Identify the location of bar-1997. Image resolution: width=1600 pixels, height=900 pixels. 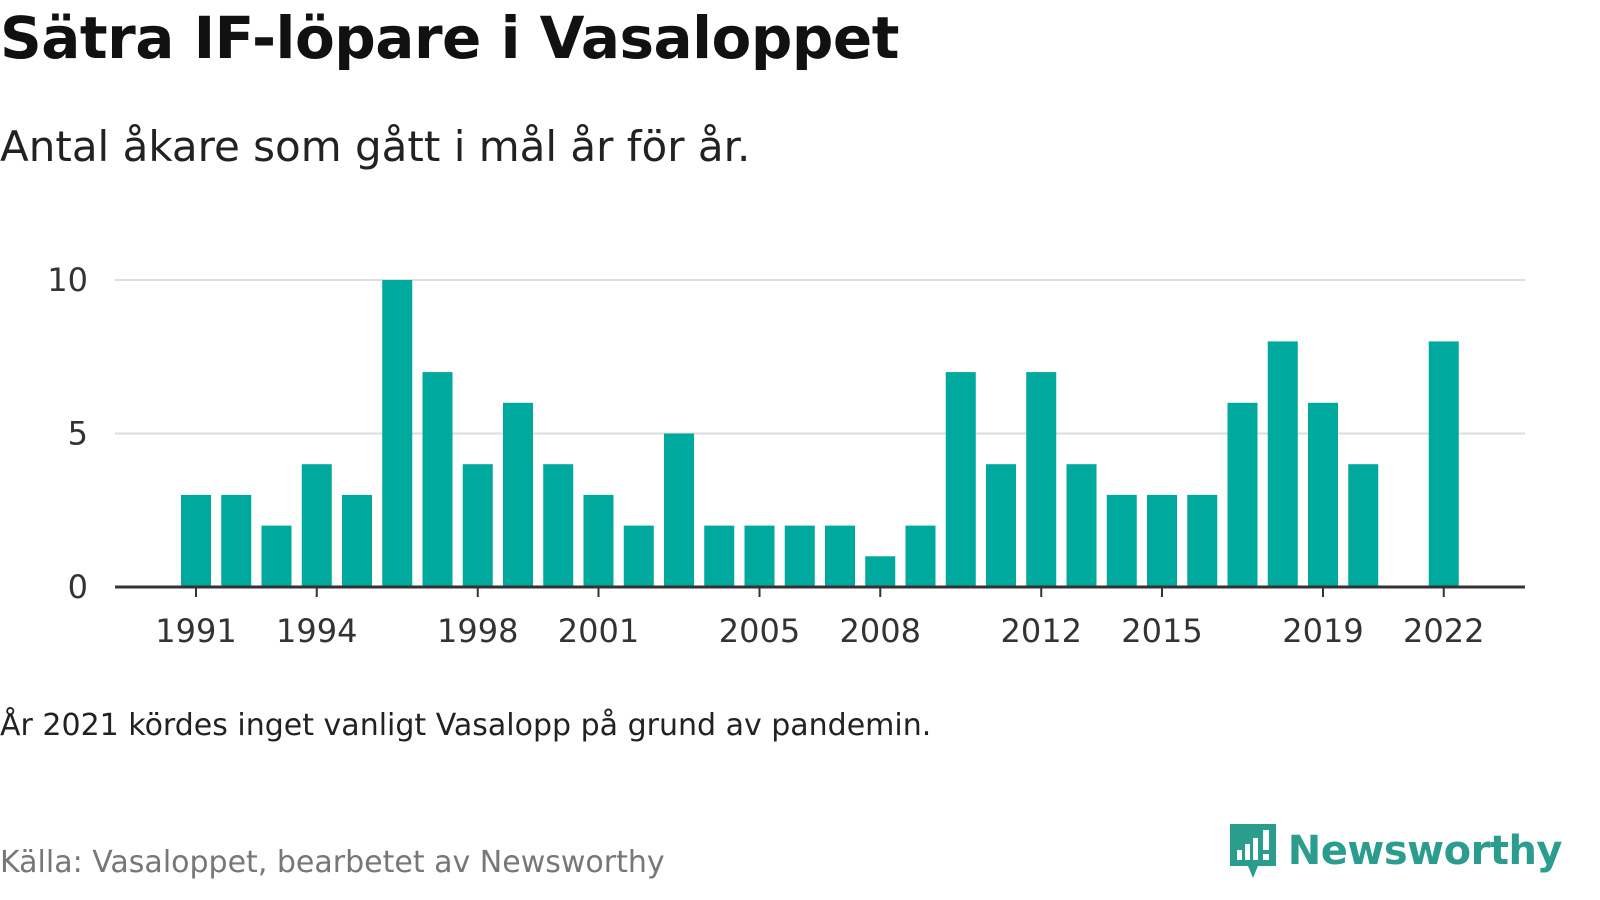
(437, 479).